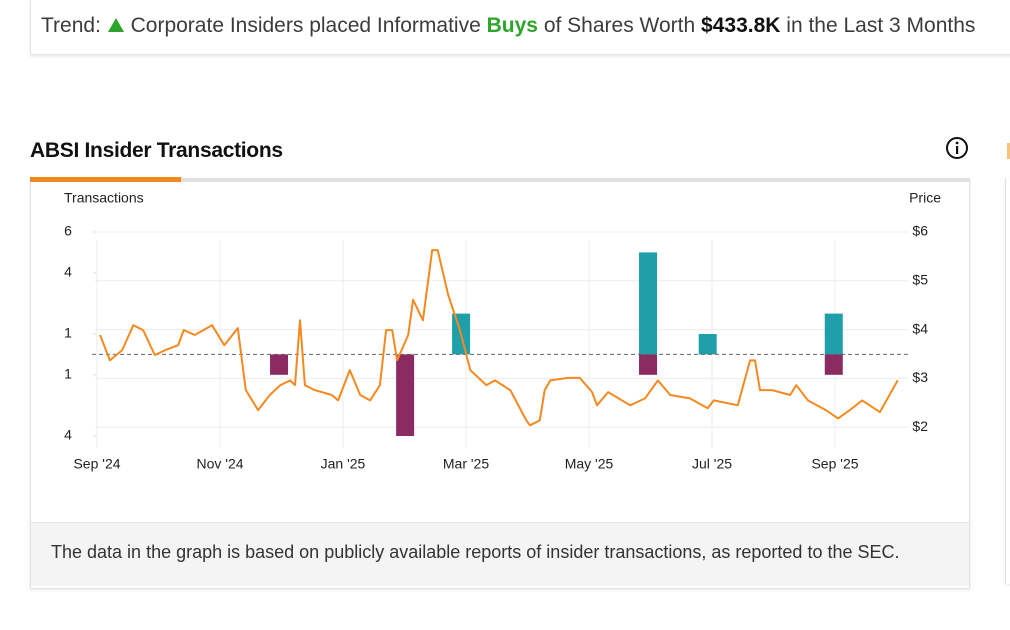 The image size is (1010, 630). What do you see at coordinates (105, 179) in the screenshot?
I see `card-accent` at bounding box center [105, 179].